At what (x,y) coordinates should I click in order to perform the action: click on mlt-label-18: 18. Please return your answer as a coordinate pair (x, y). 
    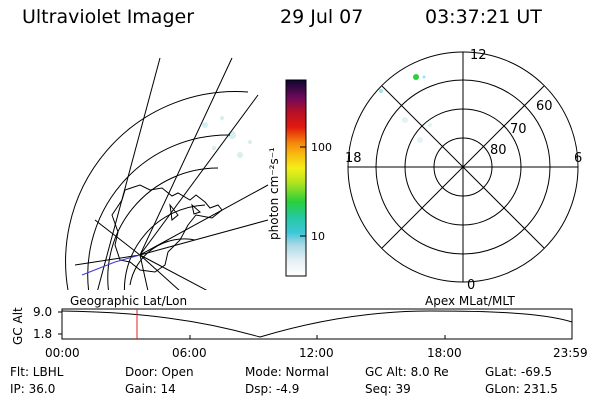
    Looking at the image, I should click on (353, 158).